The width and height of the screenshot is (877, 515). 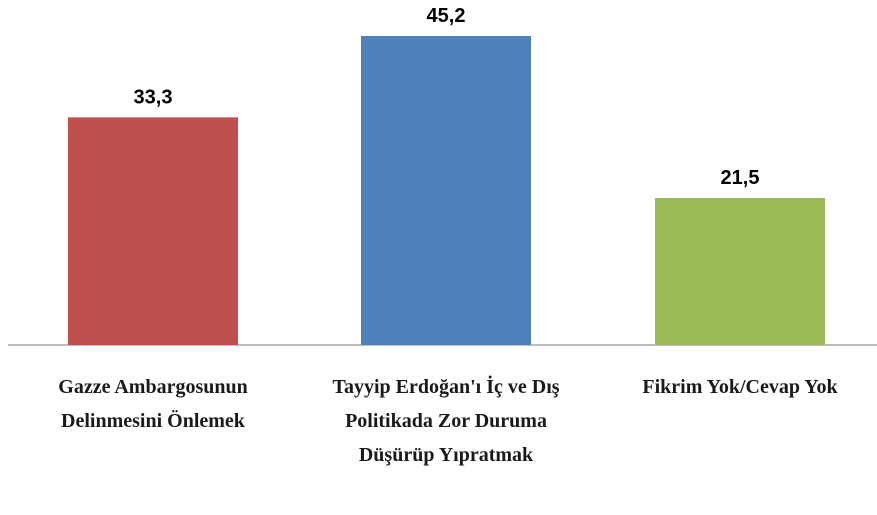 What do you see at coordinates (740, 178) in the screenshot?
I see `data-label: 21,5` at bounding box center [740, 178].